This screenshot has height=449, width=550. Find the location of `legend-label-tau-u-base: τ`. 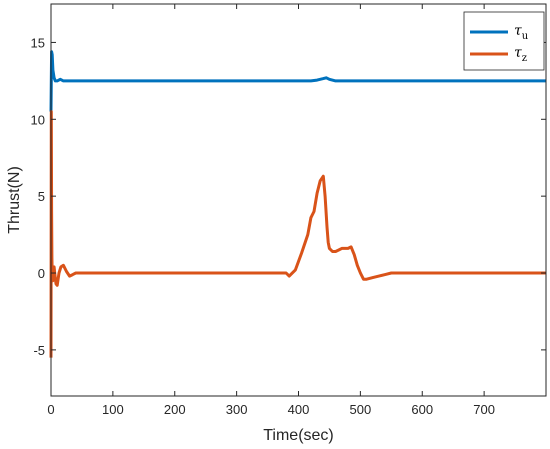

legend-label-tau-u-base: τ is located at coordinates (518, 31).